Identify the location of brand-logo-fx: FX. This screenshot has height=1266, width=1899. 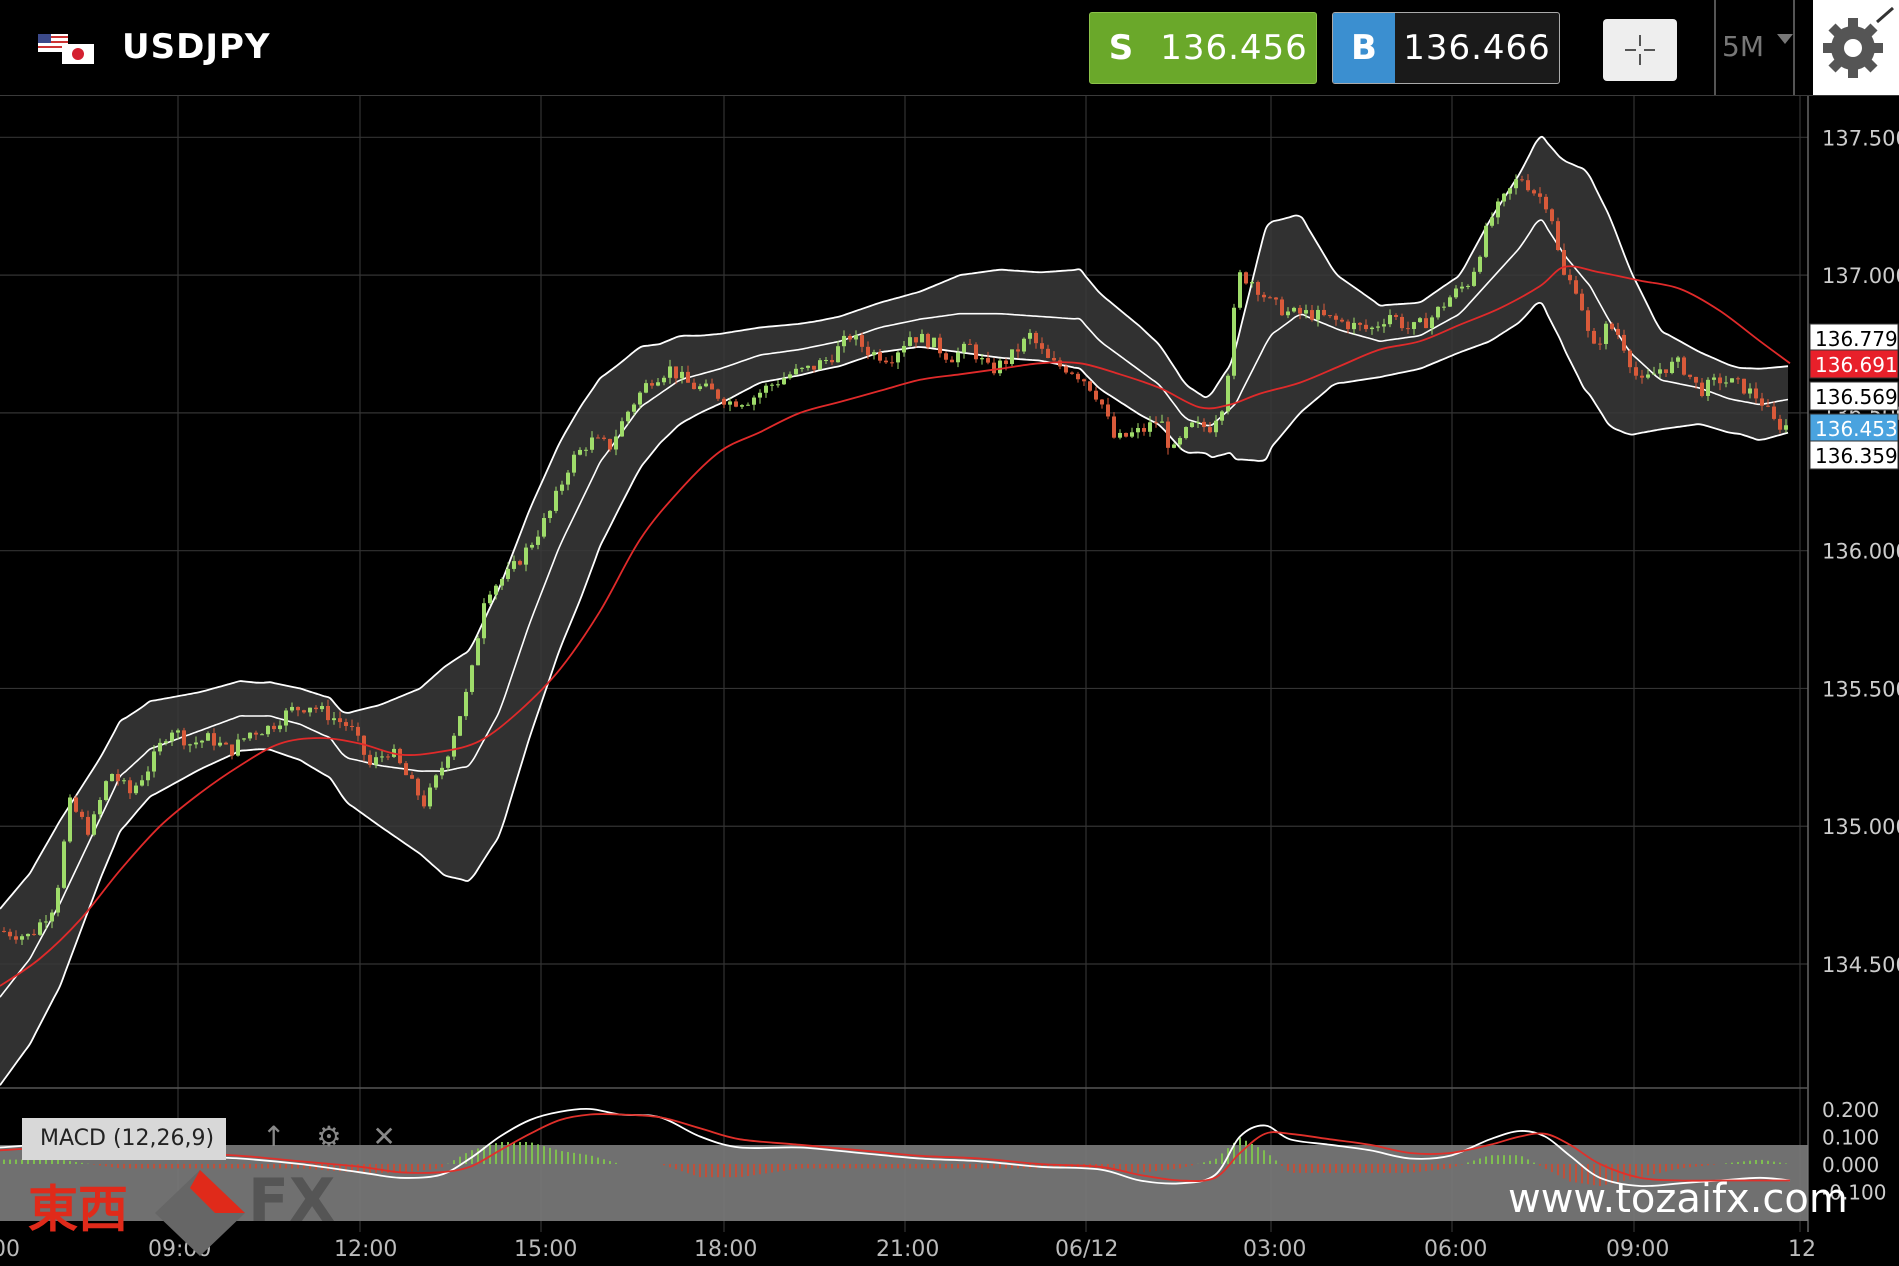
(292, 1201).